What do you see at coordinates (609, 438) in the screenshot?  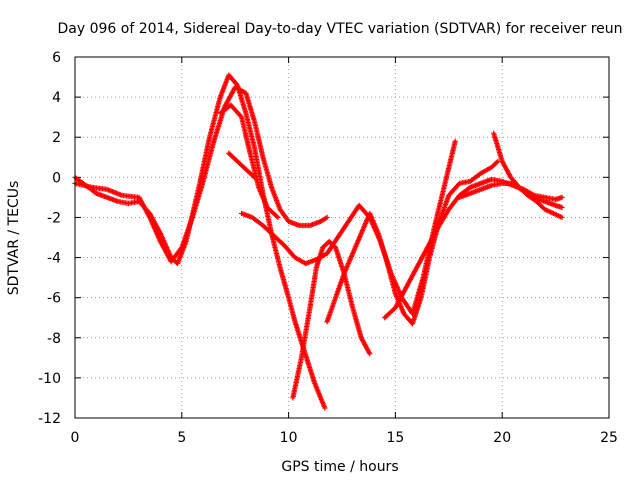 I see `x-tick-label: 25` at bounding box center [609, 438].